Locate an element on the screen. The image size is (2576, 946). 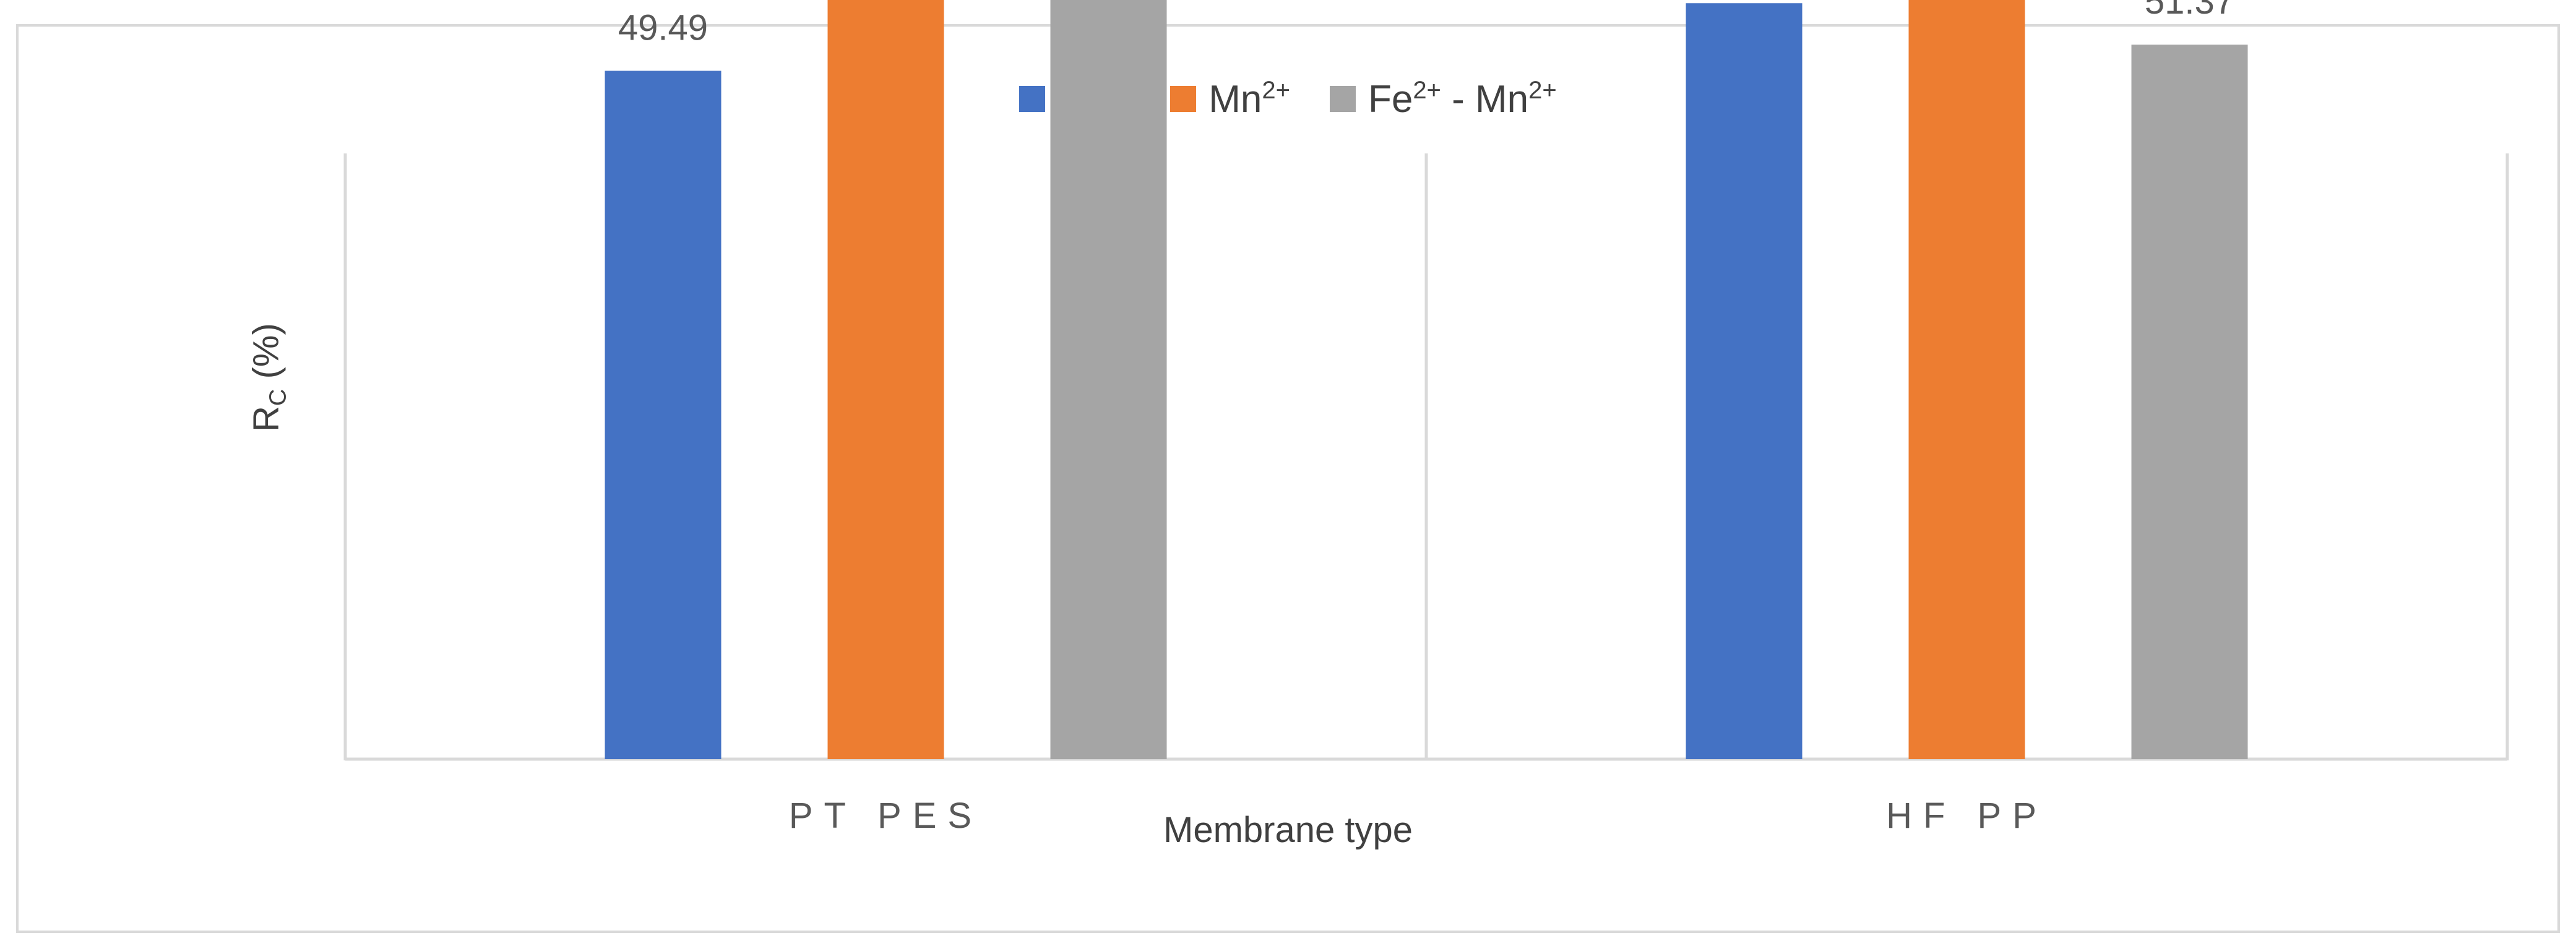
x-axis-title: Membrane type is located at coordinates (1288, 830).